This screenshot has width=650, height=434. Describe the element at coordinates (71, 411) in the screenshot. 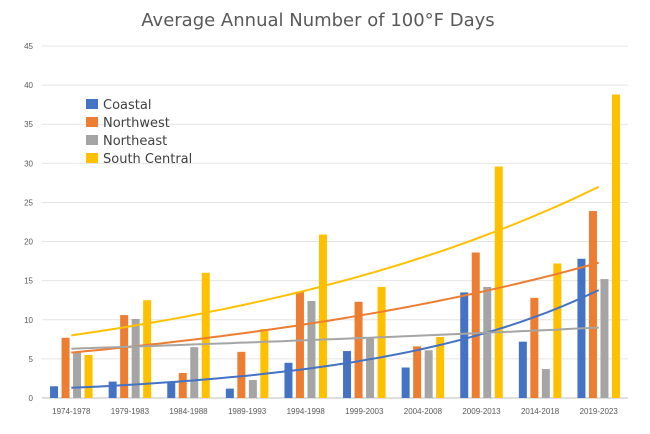

I see `x-tick-label: 1974-1978` at that location.